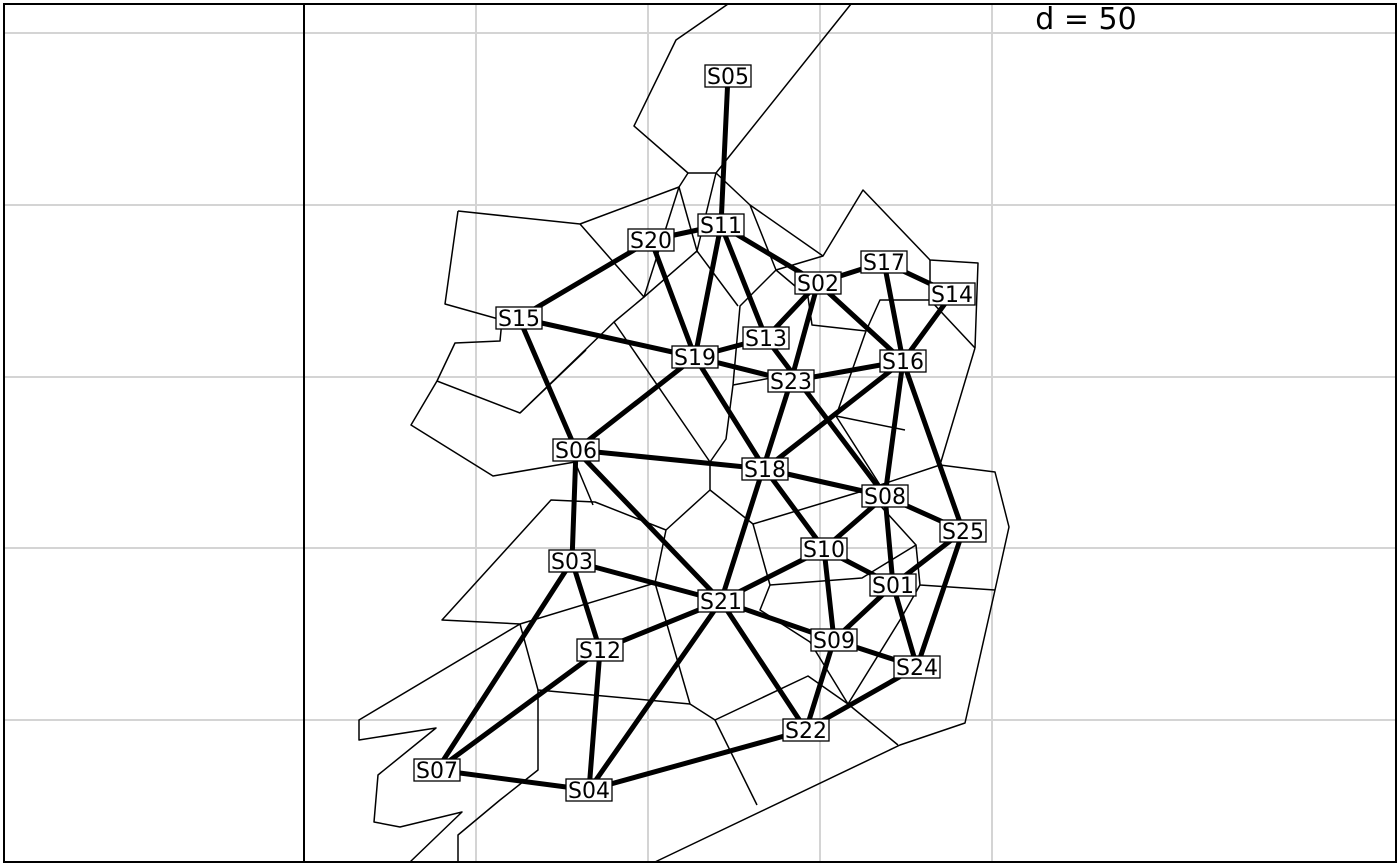 This screenshot has height=866, width=1400. What do you see at coordinates (594, 720) in the screenshot?
I see `edge-s12-s04` at bounding box center [594, 720].